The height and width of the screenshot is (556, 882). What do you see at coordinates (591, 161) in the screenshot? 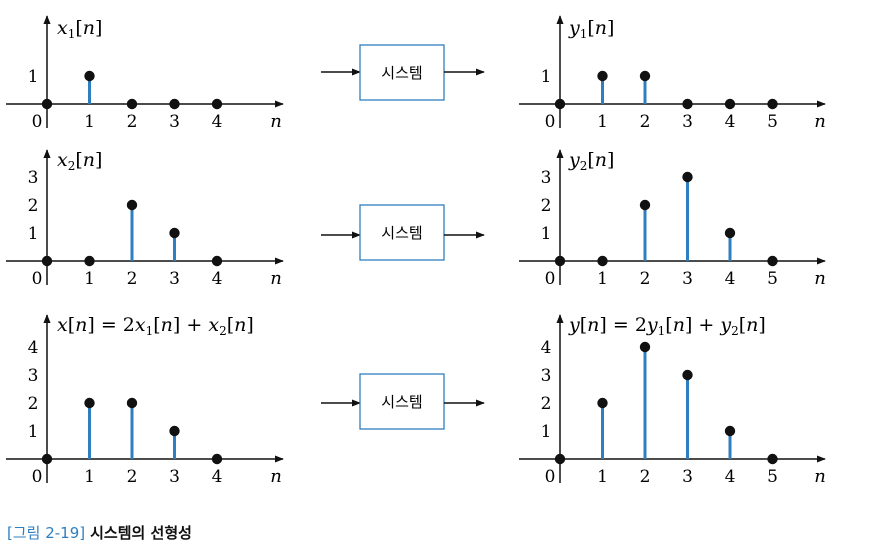
I see `title-y2: y2[n]` at bounding box center [591, 161].